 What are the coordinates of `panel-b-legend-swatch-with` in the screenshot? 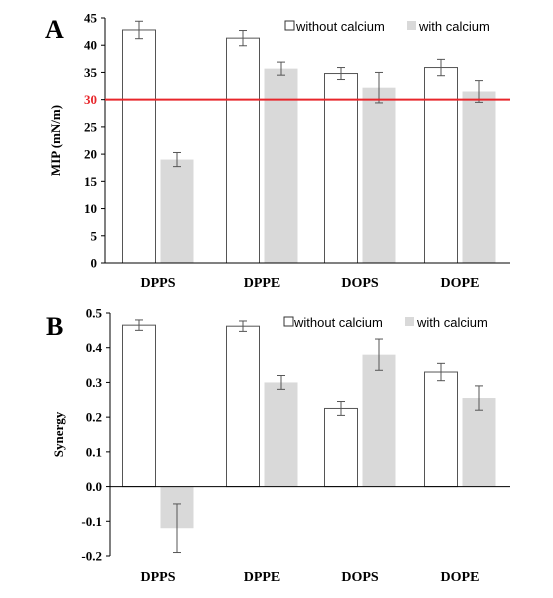 It's located at (409, 321).